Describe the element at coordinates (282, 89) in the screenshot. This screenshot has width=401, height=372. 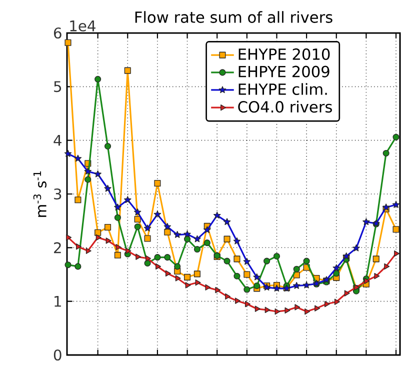
I see `legend-label: EHYPE clim.` at that location.